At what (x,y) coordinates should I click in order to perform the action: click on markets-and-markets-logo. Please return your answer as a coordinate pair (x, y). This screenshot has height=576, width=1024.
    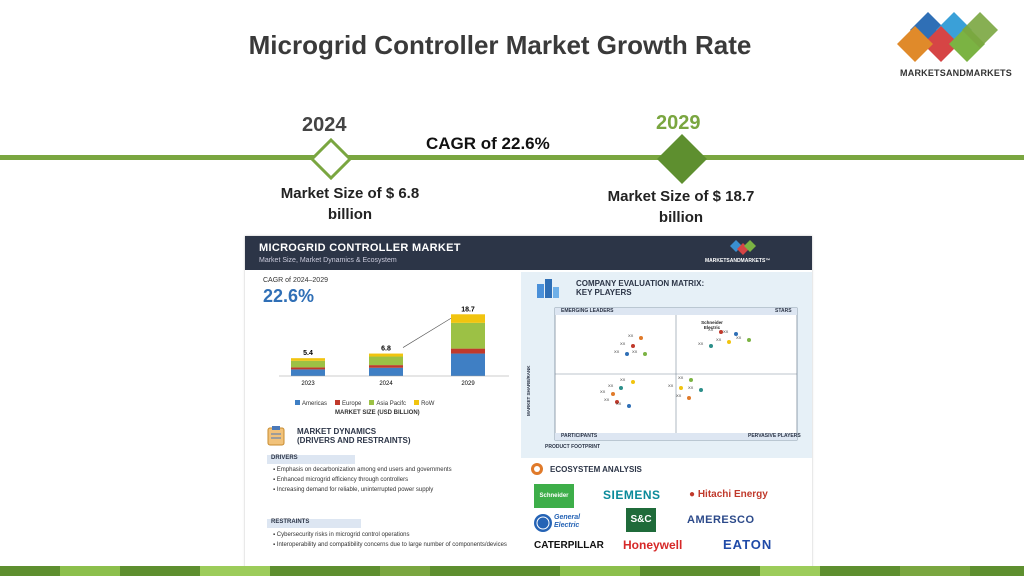
    Looking at the image, I should click on (947, 37).